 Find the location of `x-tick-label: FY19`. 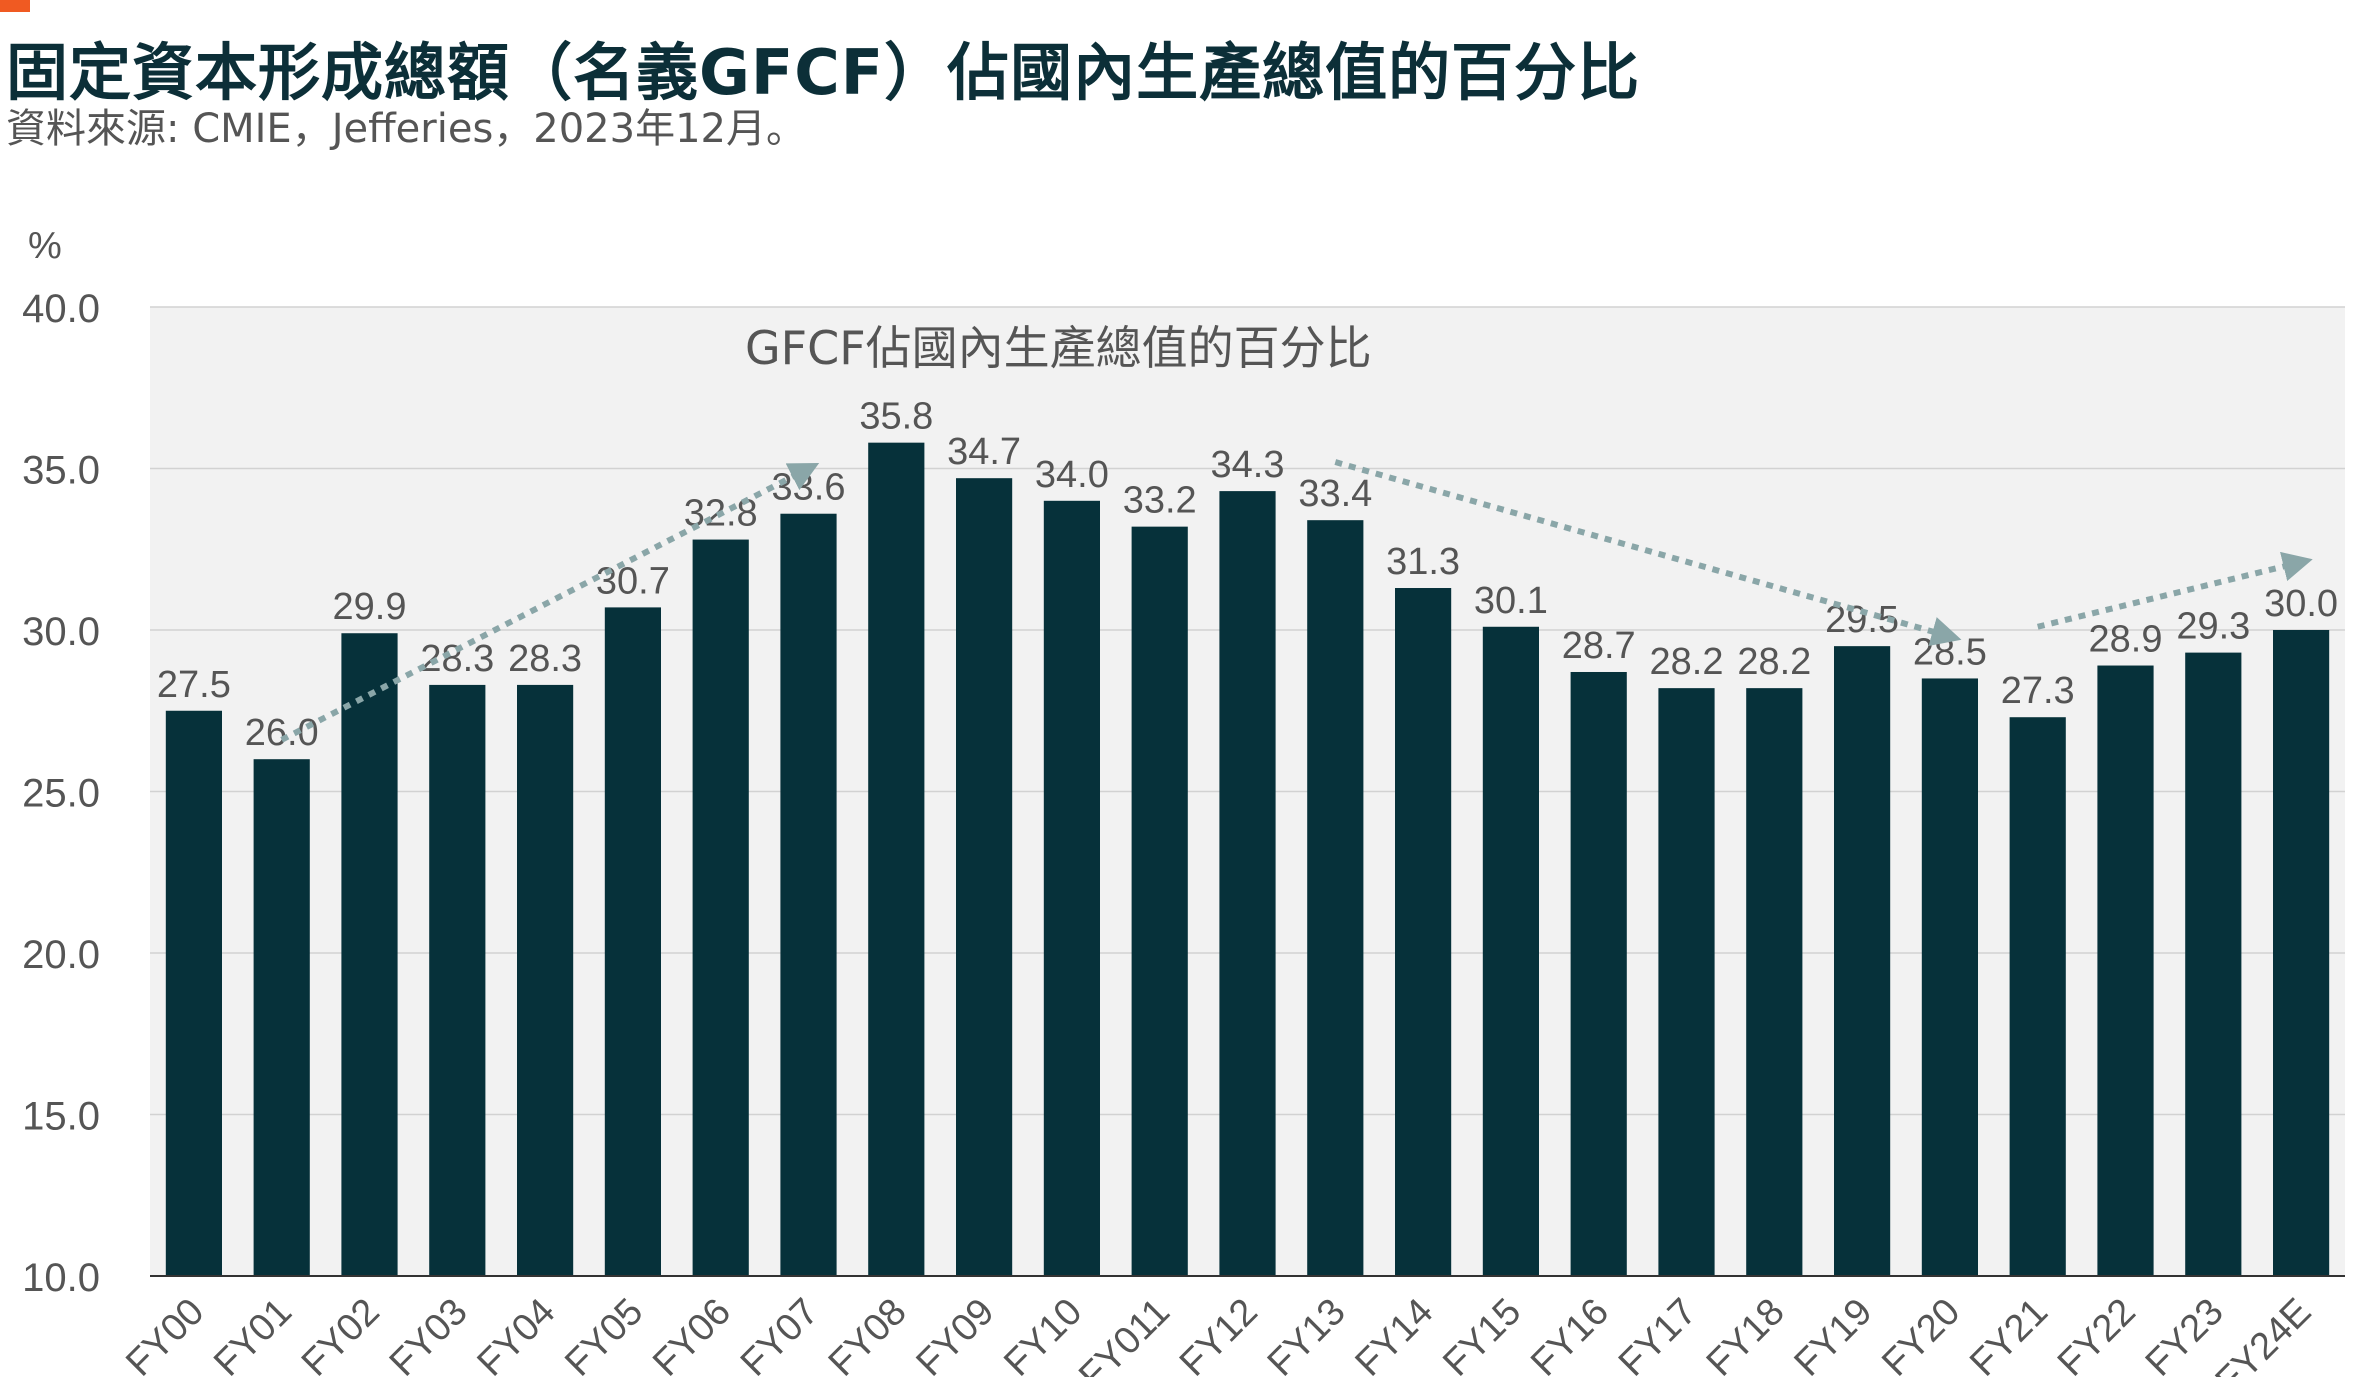

x-tick-label: FY19 is located at coordinates (1834, 1334).